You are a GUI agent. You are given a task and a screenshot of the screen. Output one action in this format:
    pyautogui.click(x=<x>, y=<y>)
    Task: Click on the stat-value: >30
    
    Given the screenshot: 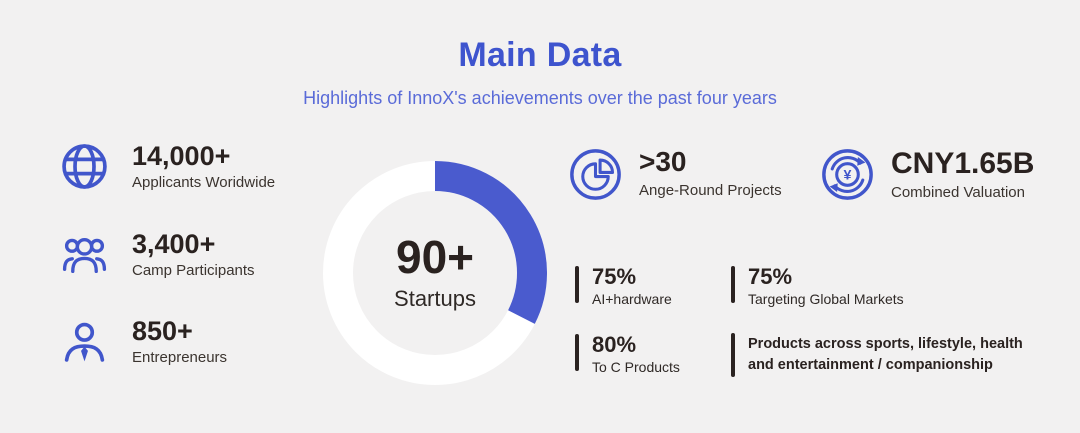 What is the action you would take?
    pyautogui.click(x=663, y=161)
    